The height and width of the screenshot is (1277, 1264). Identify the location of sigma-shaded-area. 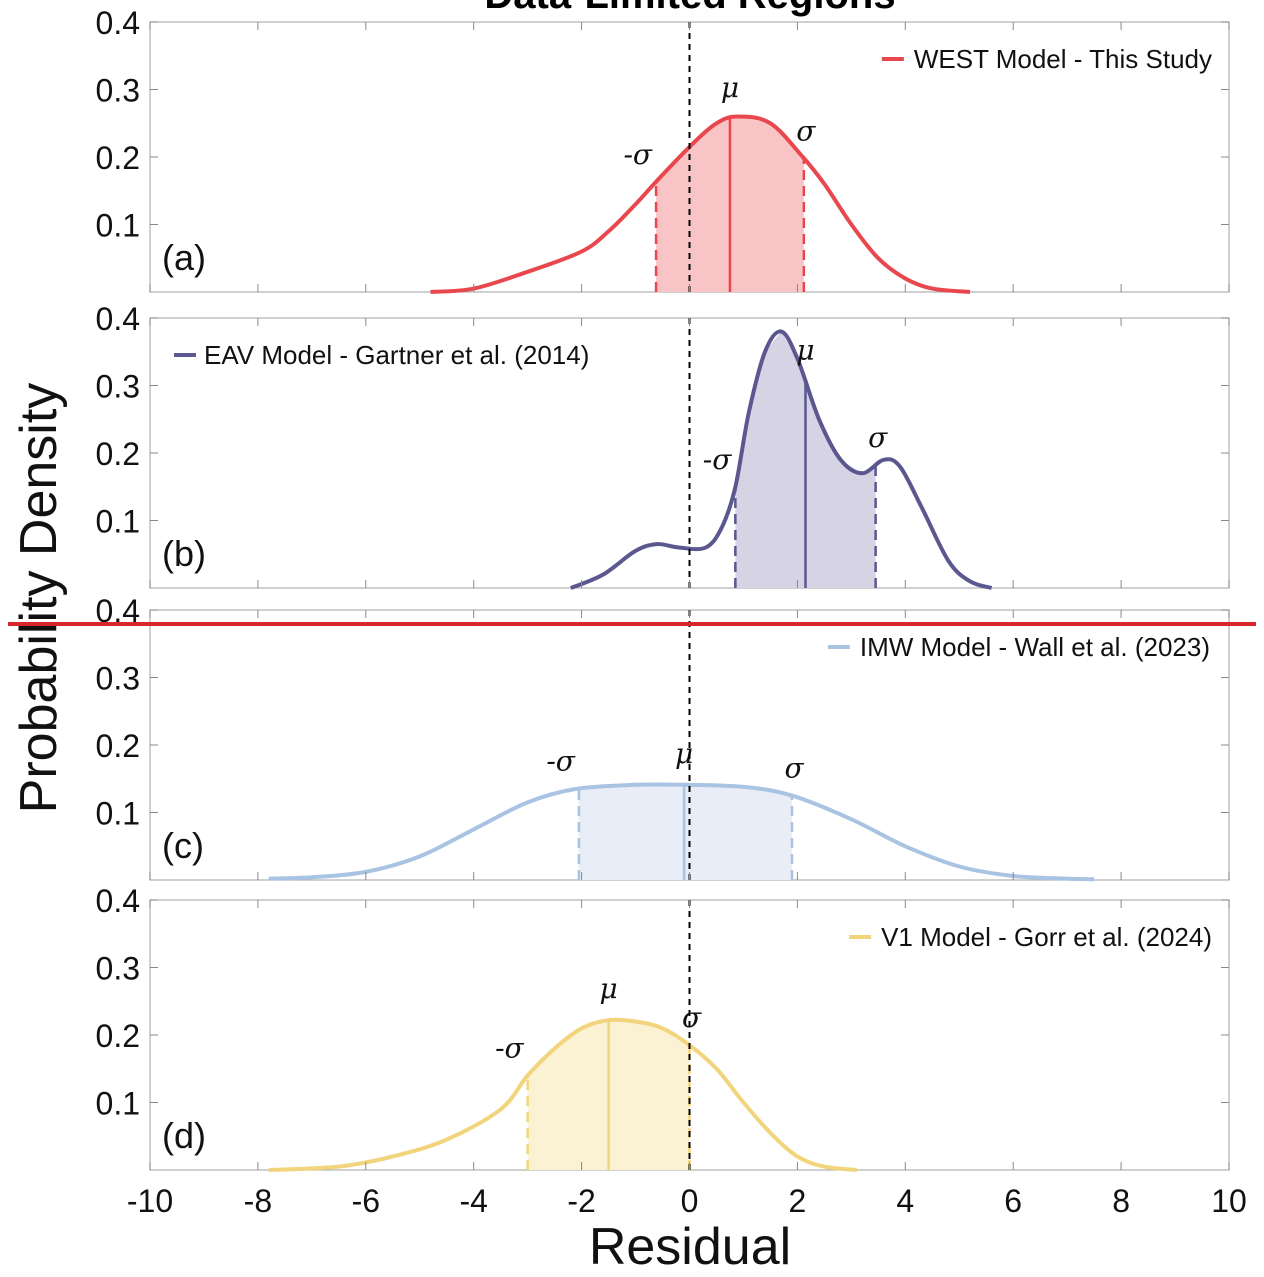
(685, 832).